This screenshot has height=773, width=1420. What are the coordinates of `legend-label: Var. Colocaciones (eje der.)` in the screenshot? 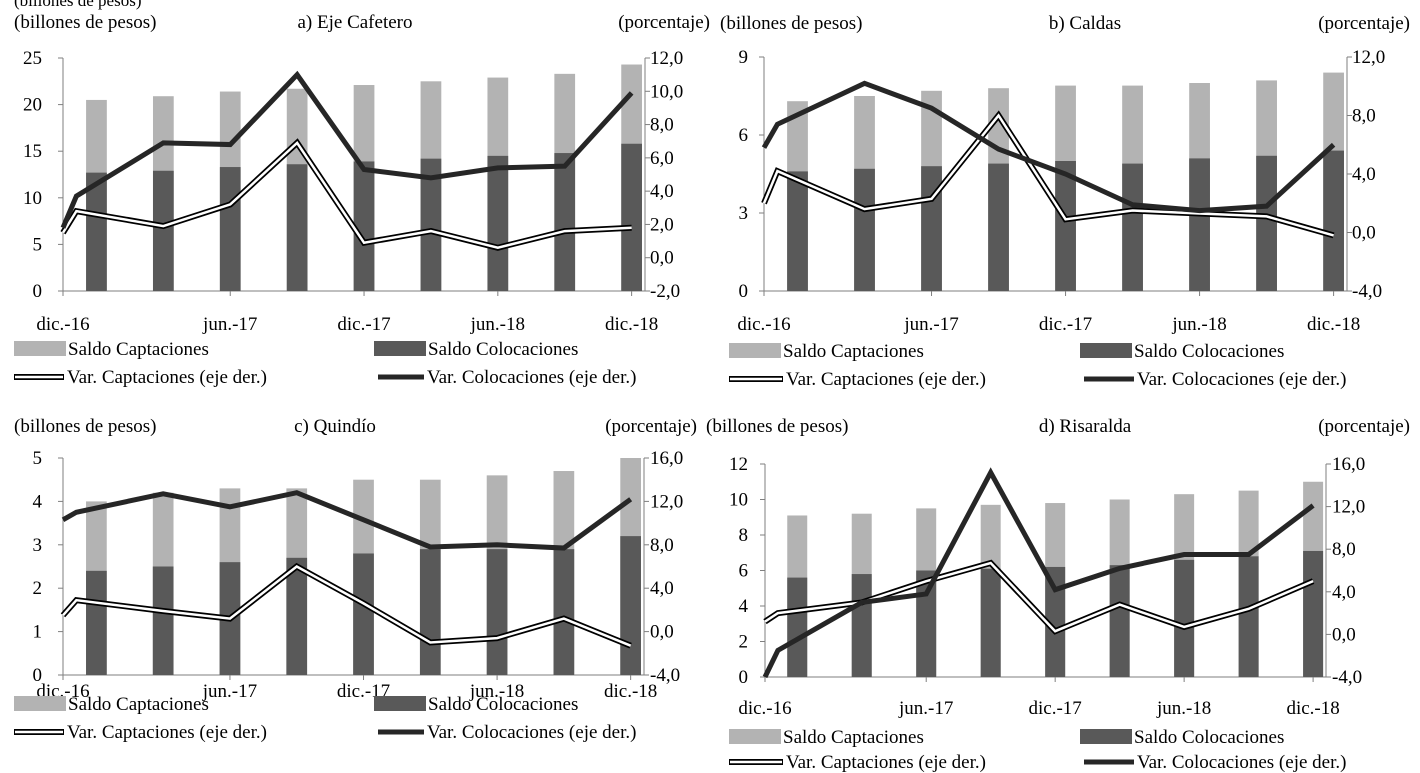 It's located at (531, 732).